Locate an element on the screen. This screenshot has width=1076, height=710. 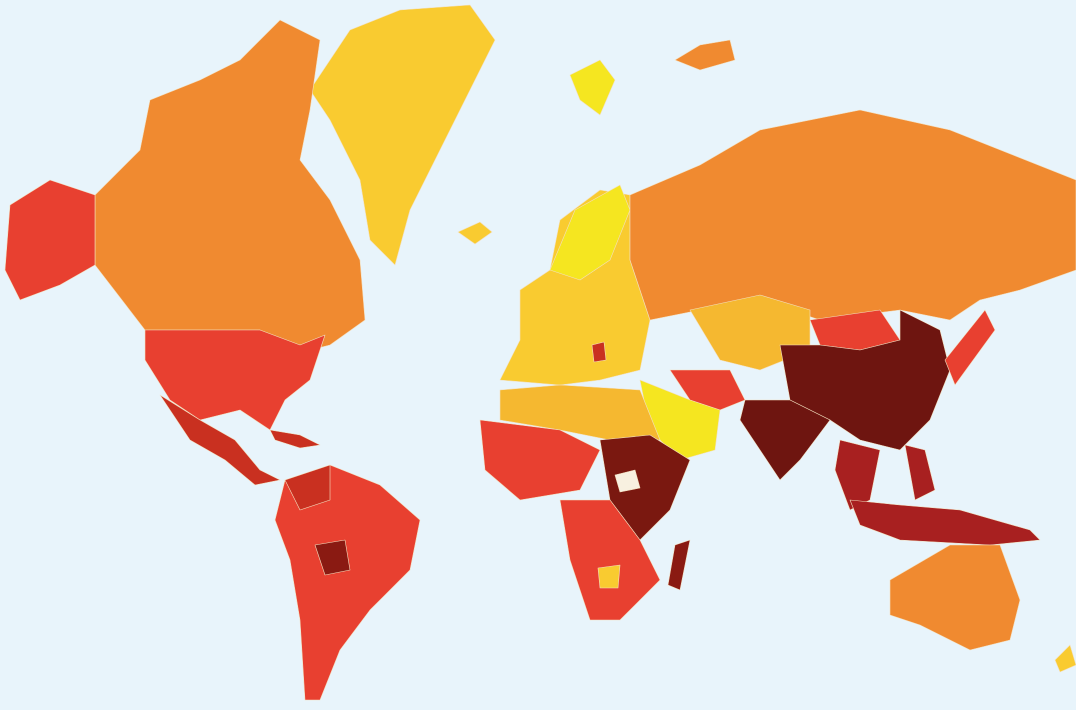
japan is located at coordinates (970, 347).